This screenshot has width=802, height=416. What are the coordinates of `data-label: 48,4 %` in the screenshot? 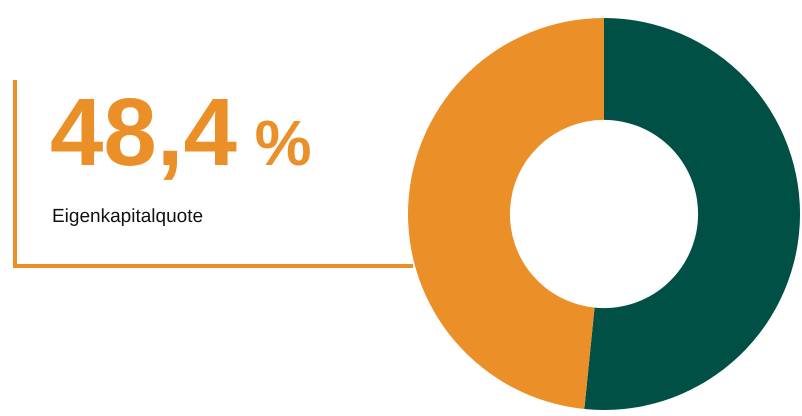 It's located at (181, 132).